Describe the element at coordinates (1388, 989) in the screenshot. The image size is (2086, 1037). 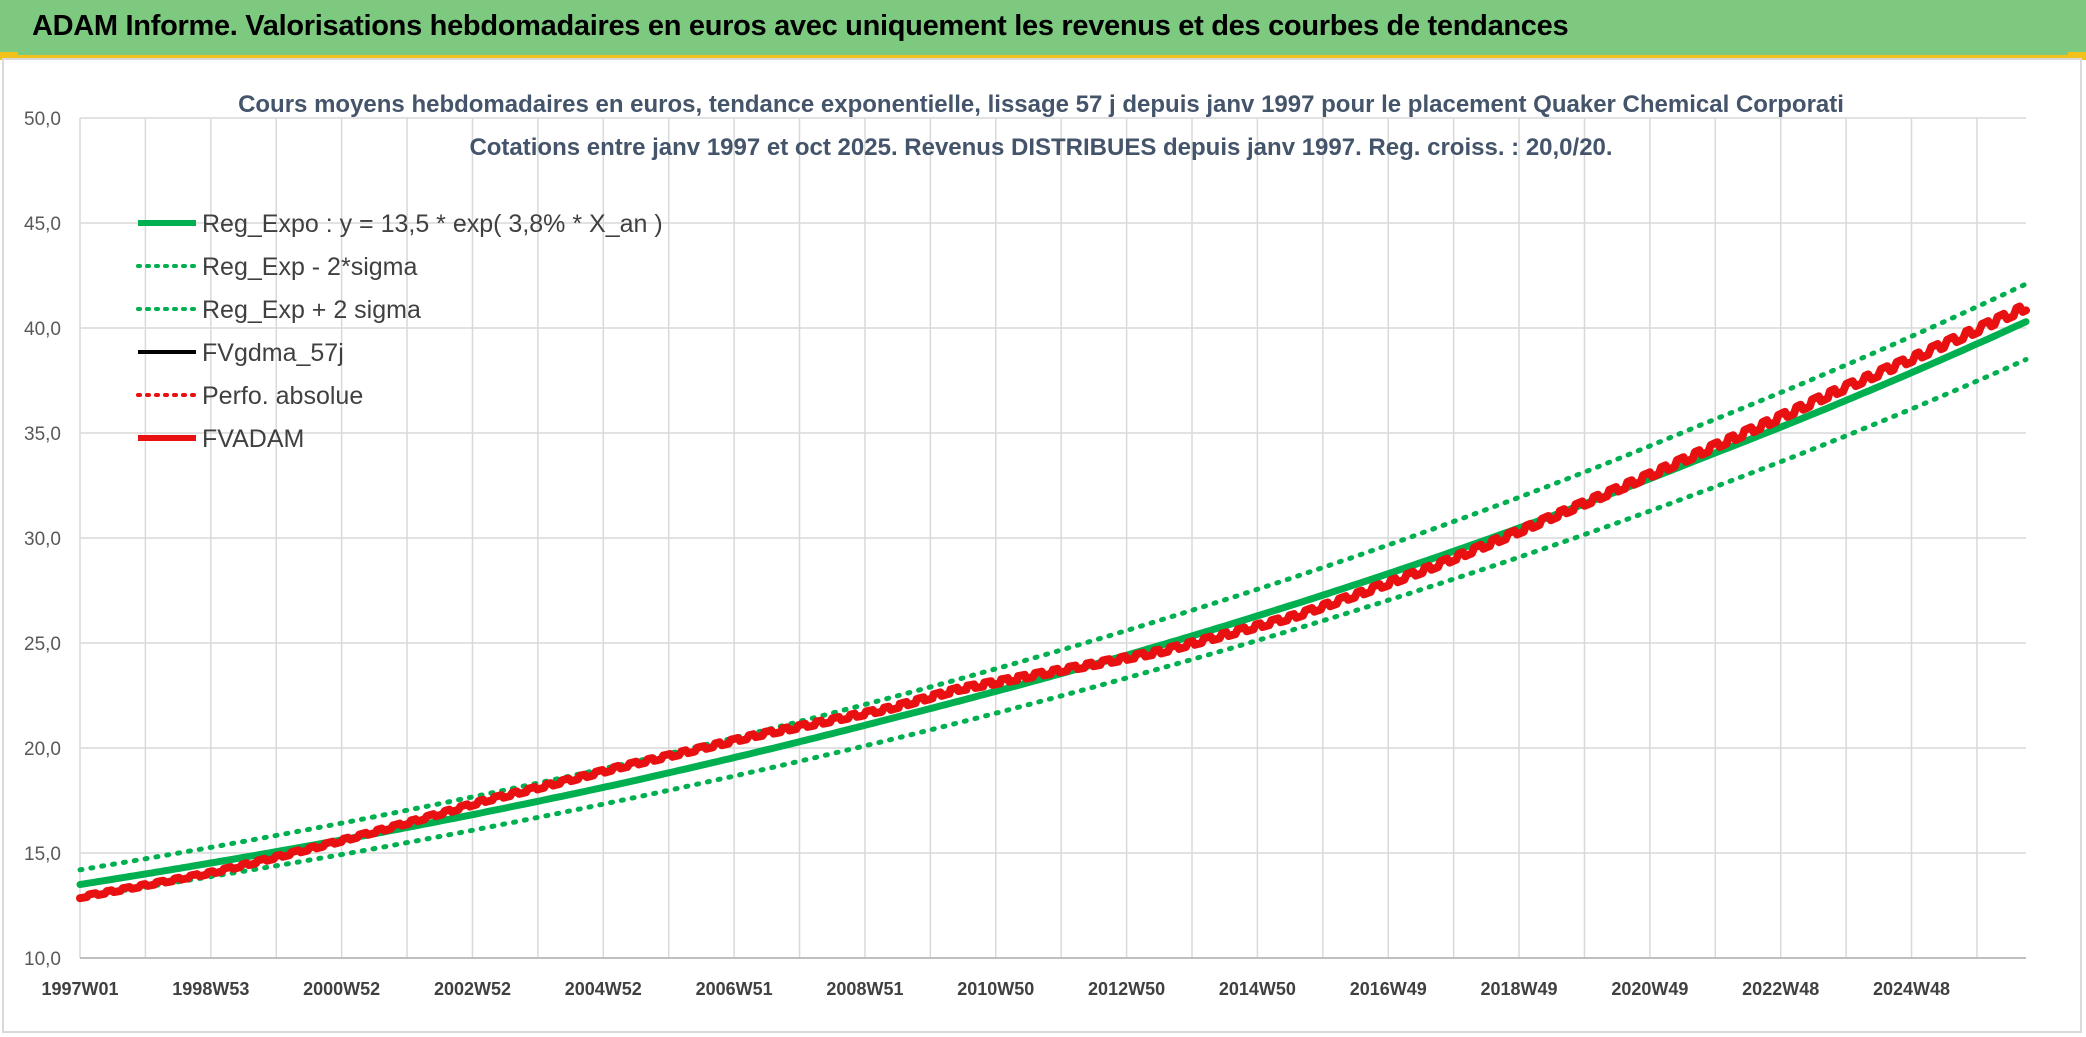
I see `x-tick-label: 2016W49` at that location.